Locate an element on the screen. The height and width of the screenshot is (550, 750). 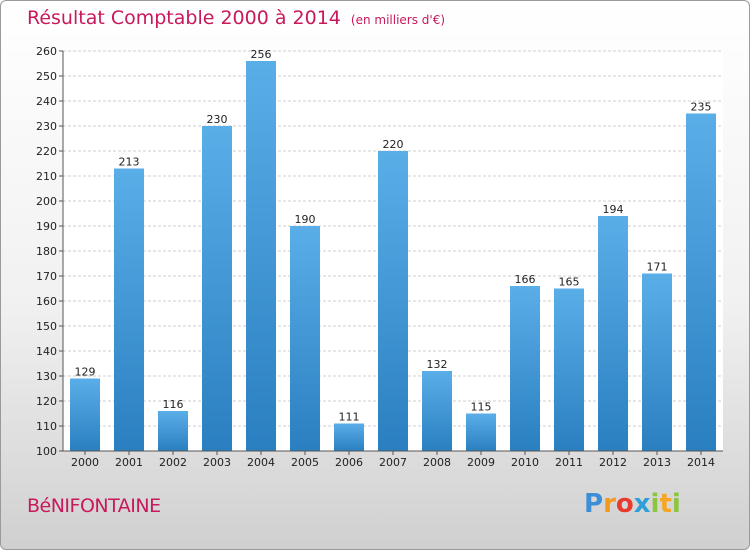
value-label: 194 is located at coordinates (613, 209).